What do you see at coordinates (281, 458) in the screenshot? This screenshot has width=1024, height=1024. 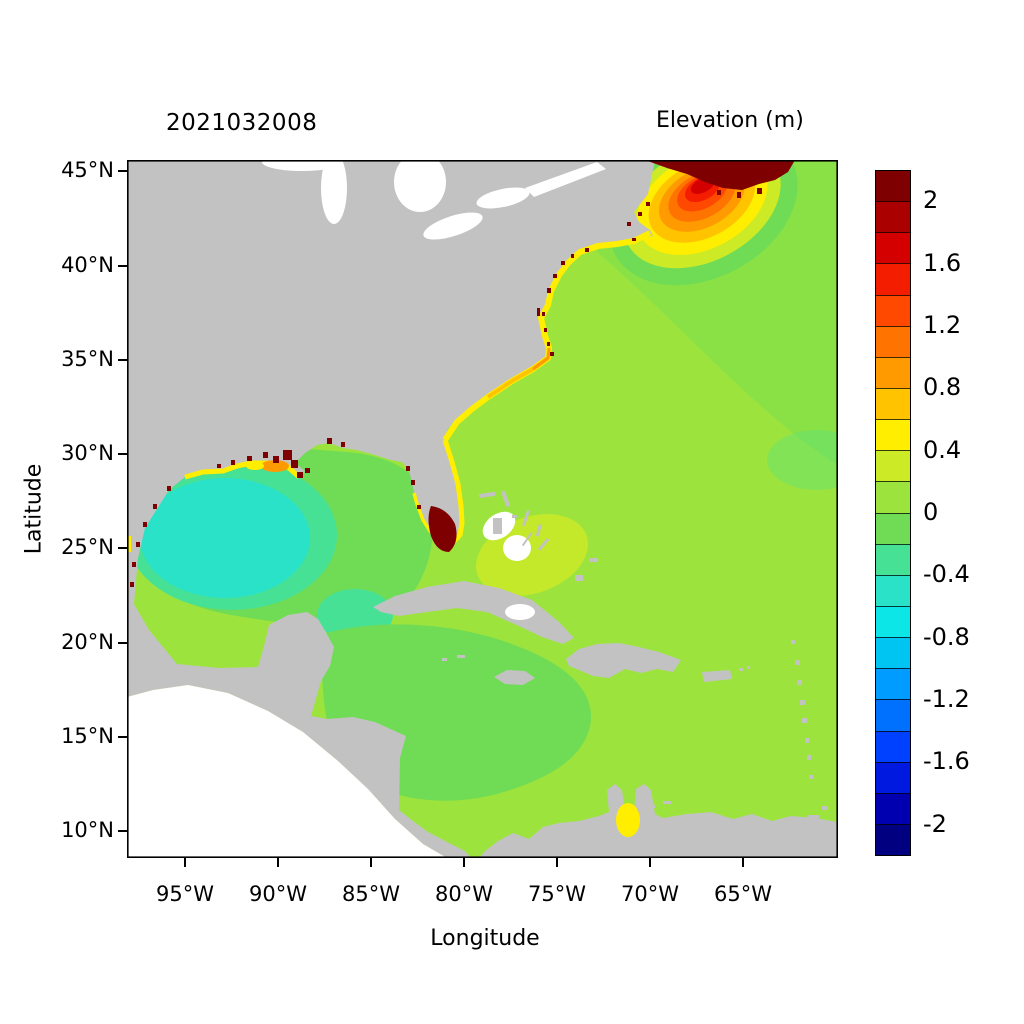 I see `louisiana-max-speckles` at bounding box center [281, 458].